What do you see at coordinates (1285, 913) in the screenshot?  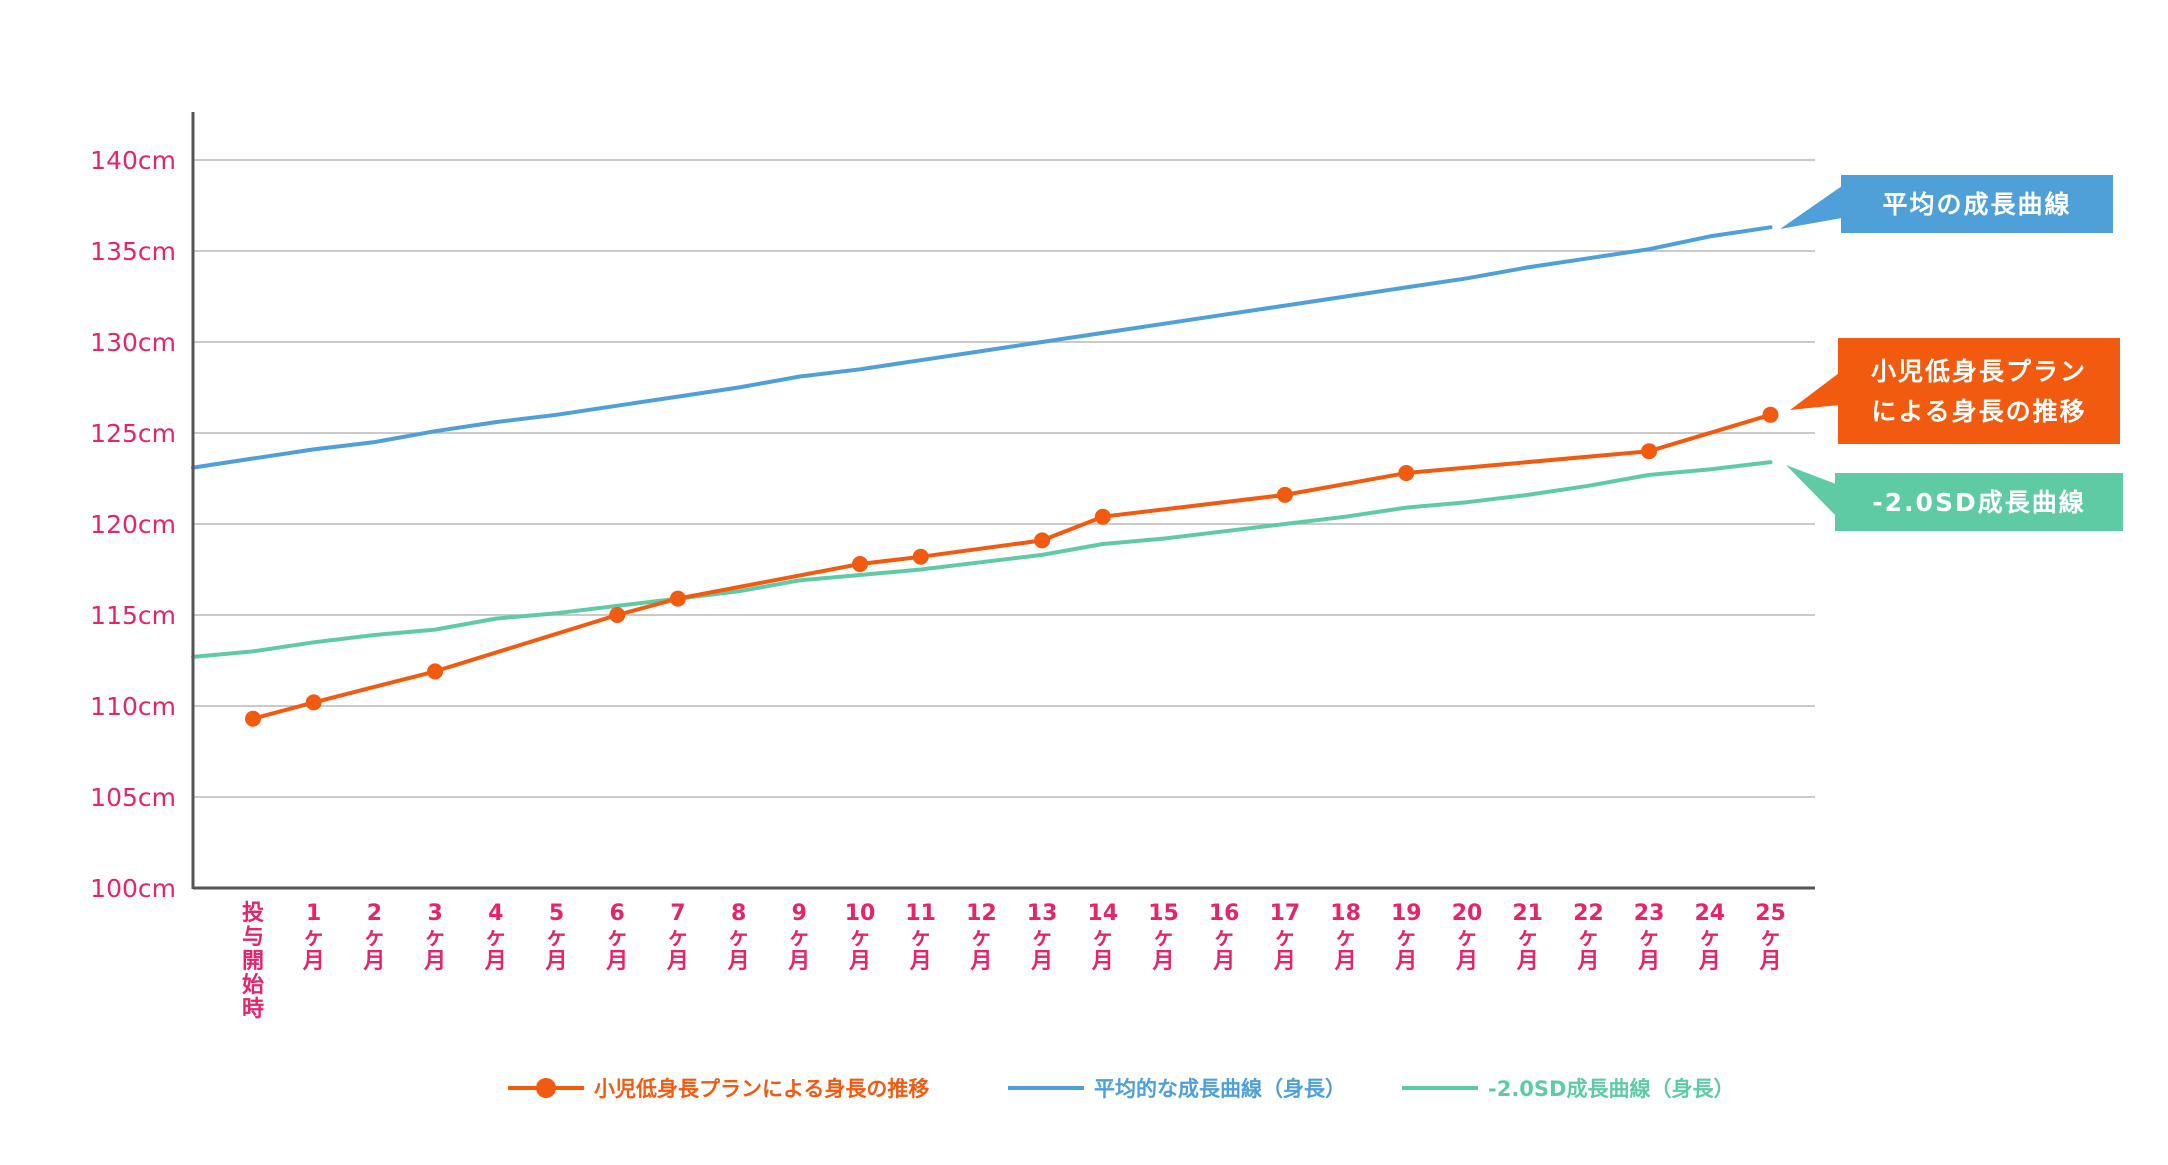 I see `x-tick-17-line-0: 17` at bounding box center [1285, 913].